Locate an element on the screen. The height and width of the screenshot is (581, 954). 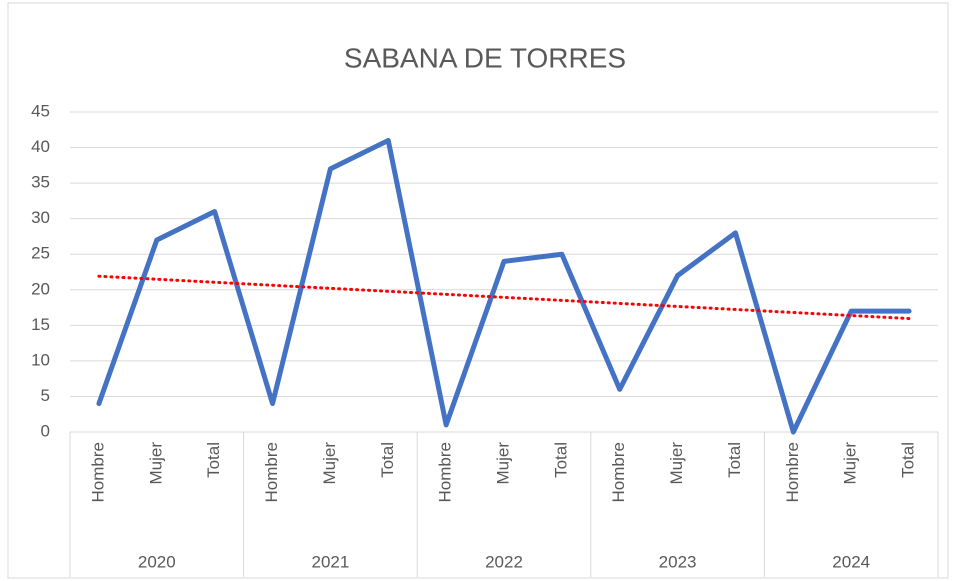
group-label: 2020 is located at coordinates (157, 561).